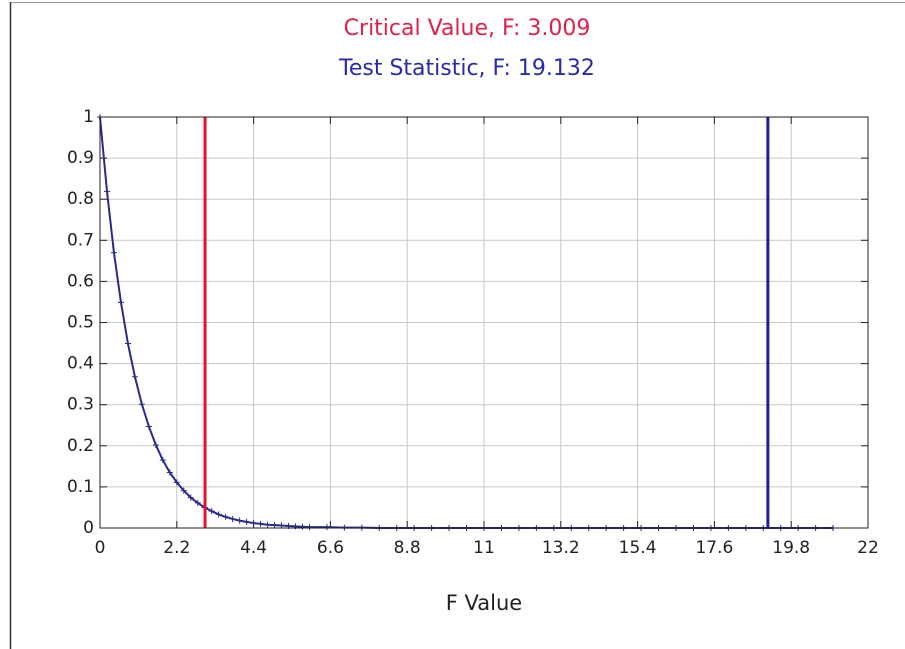 The width and height of the screenshot is (905, 649). I want to click on y-tick-label: 0.8, so click(80, 199).